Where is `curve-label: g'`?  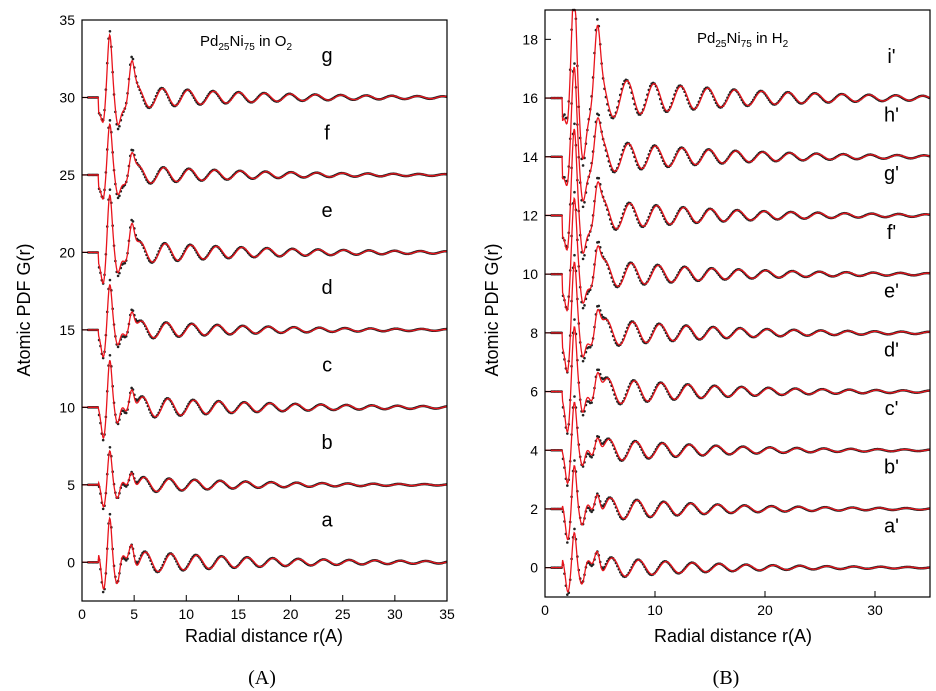 curve-label: g' is located at coordinates (891, 174).